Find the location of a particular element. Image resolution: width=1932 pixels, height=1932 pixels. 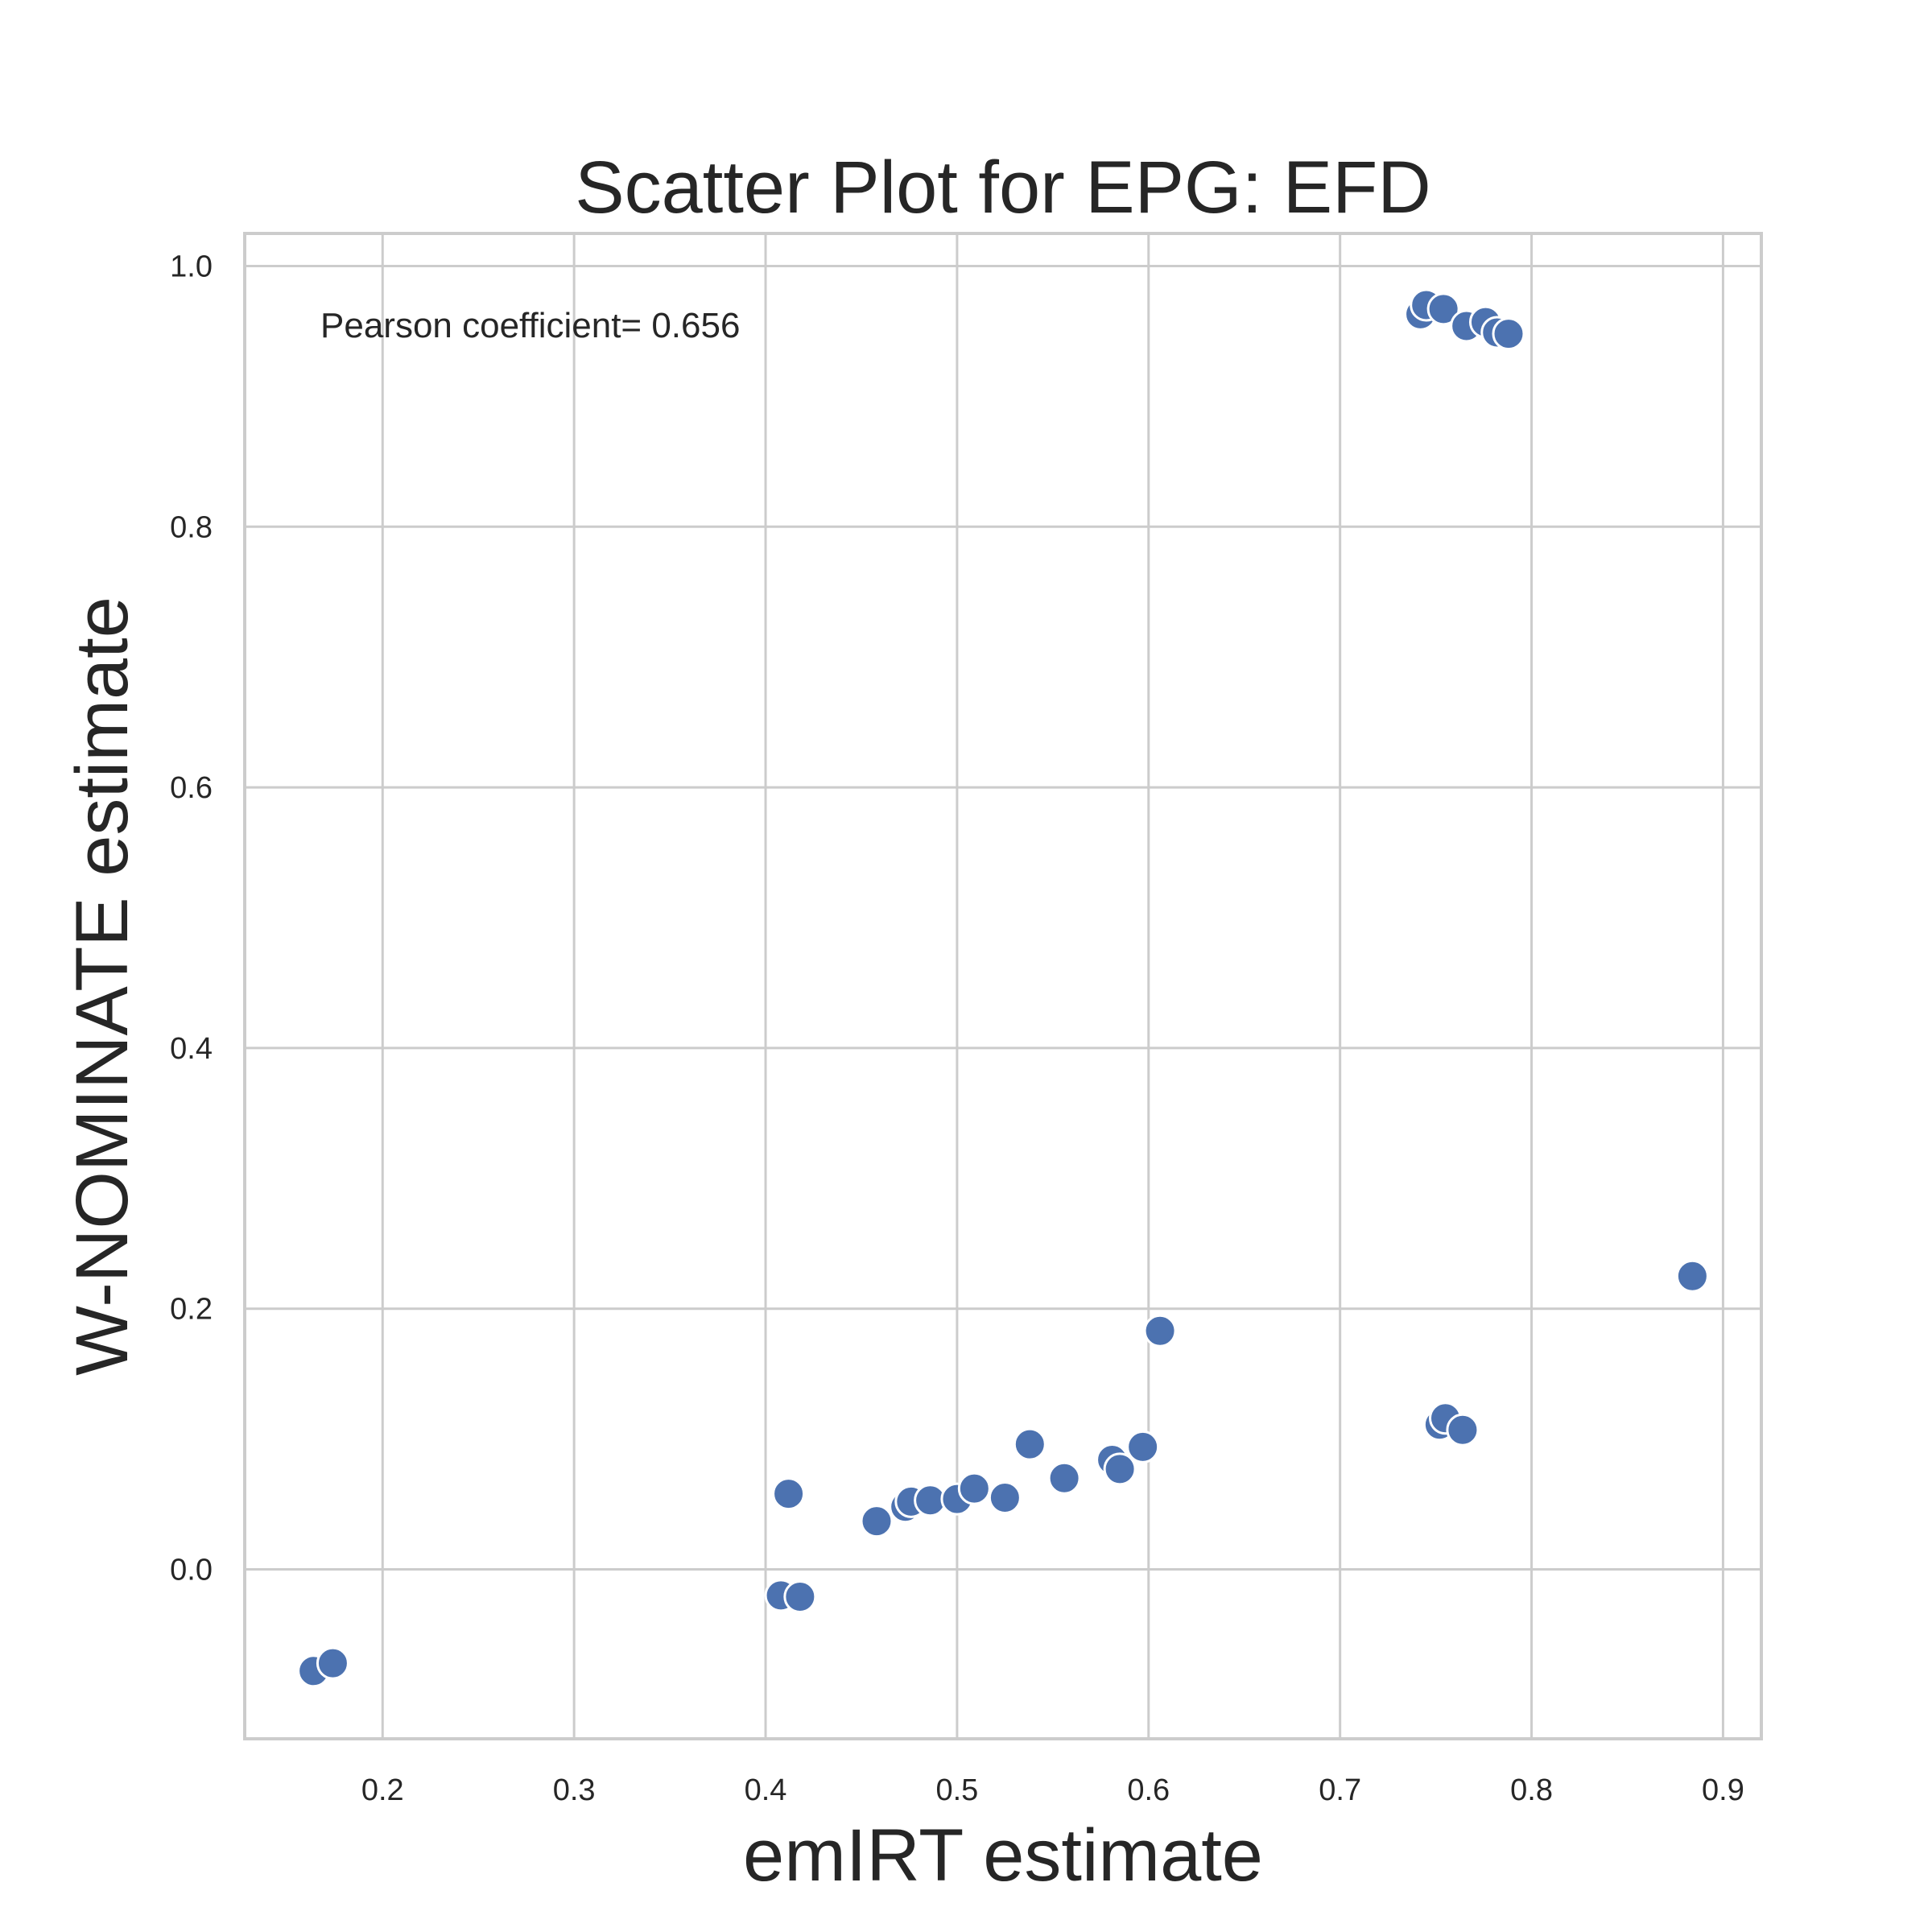

y-tick-label: 0.0 is located at coordinates (191, 1570).